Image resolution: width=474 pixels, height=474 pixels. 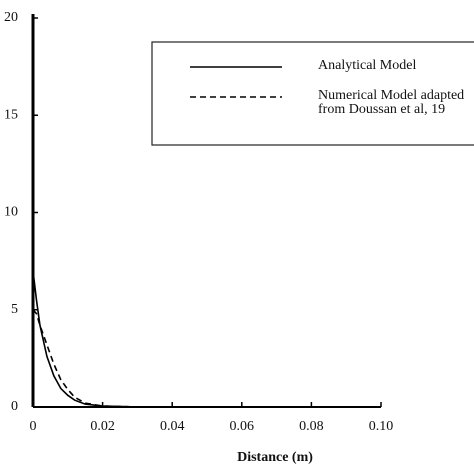 I want to click on y-tick-label: 15, so click(x=11, y=114).